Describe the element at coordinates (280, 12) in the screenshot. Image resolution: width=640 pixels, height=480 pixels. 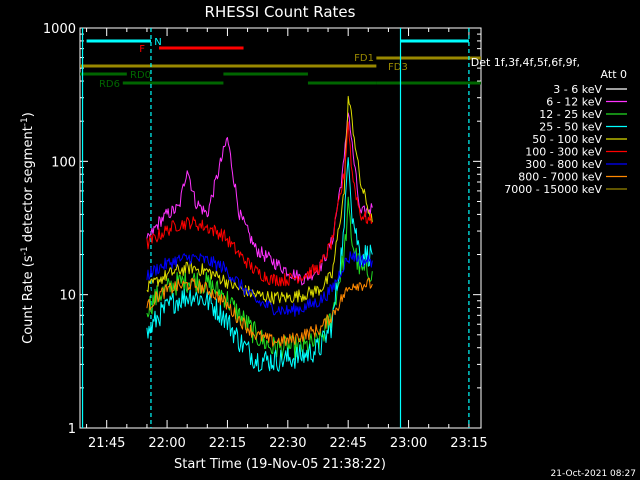
I see `chart-title: RHESSI Count Rates` at that location.